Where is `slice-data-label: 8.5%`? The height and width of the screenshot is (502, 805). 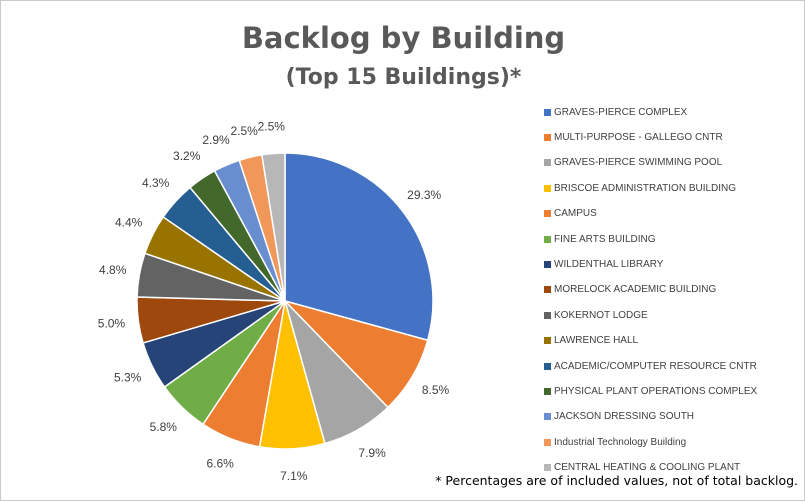 slice-data-label: 8.5% is located at coordinates (436, 390).